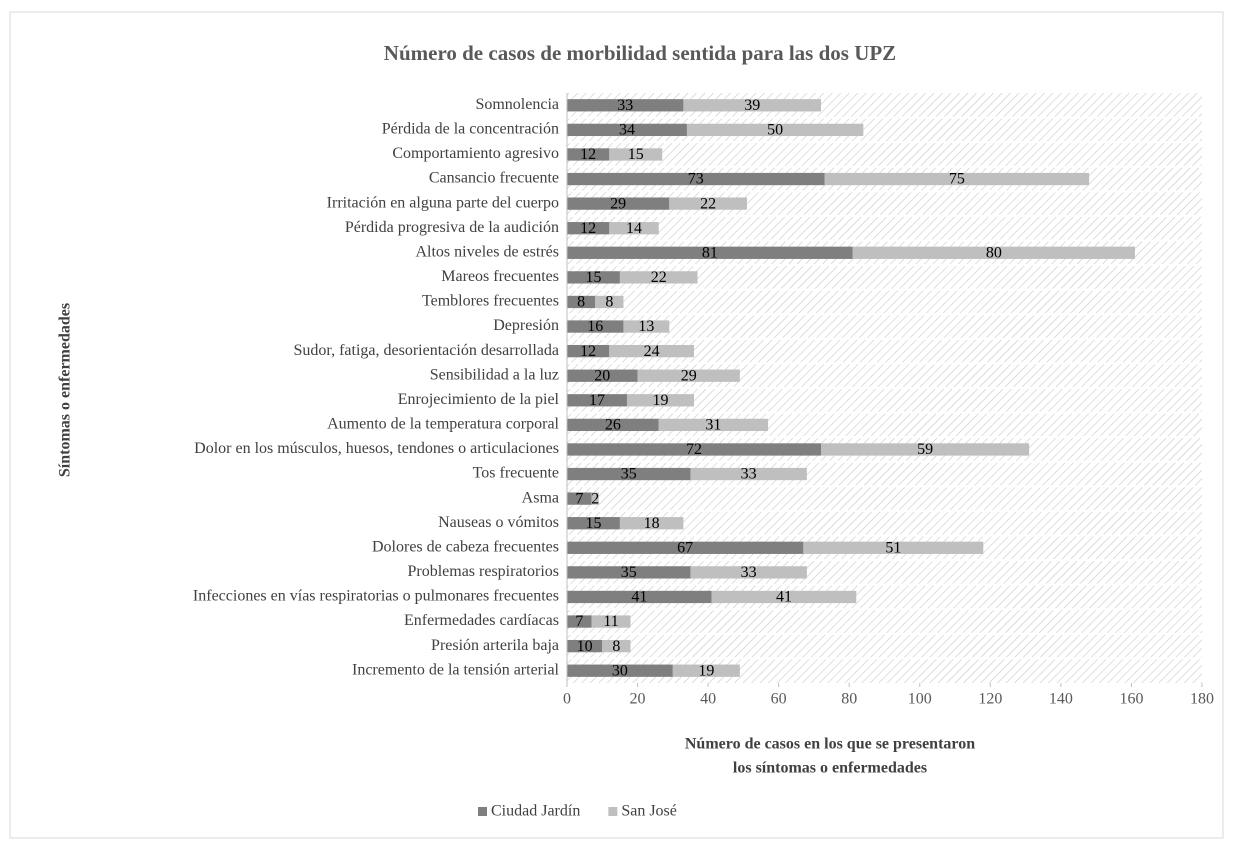 Image resolution: width=1233 pixels, height=845 pixels. What do you see at coordinates (649, 811) in the screenshot?
I see `legend-label: San José` at bounding box center [649, 811].